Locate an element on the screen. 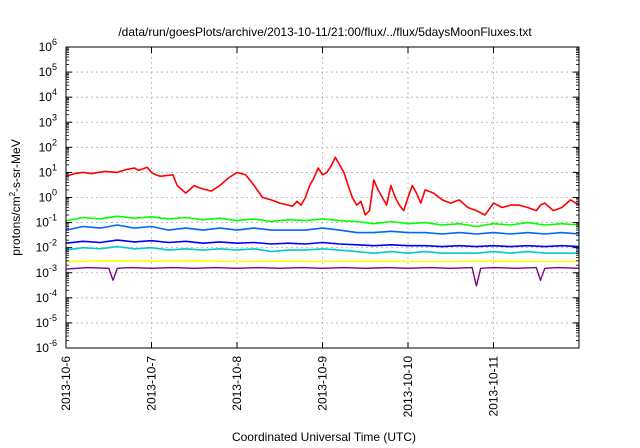  y-tick-label-exp: -4 is located at coordinates (53, 293).